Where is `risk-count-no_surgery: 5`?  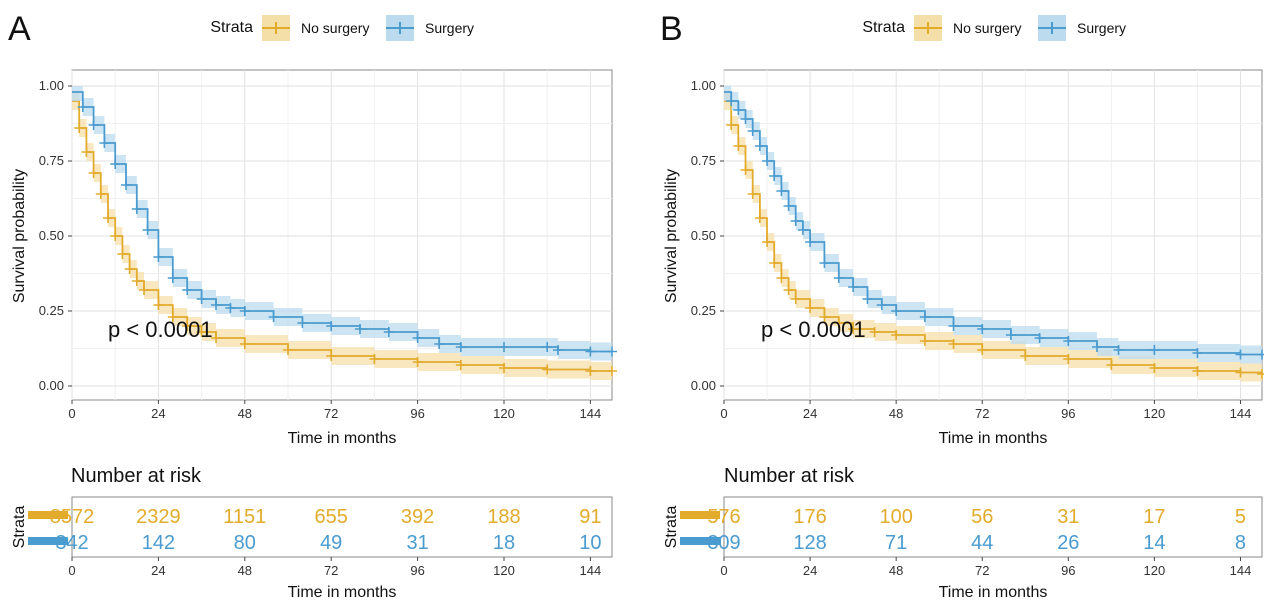
risk-count-no_surgery: 5 is located at coordinates (1240, 517).